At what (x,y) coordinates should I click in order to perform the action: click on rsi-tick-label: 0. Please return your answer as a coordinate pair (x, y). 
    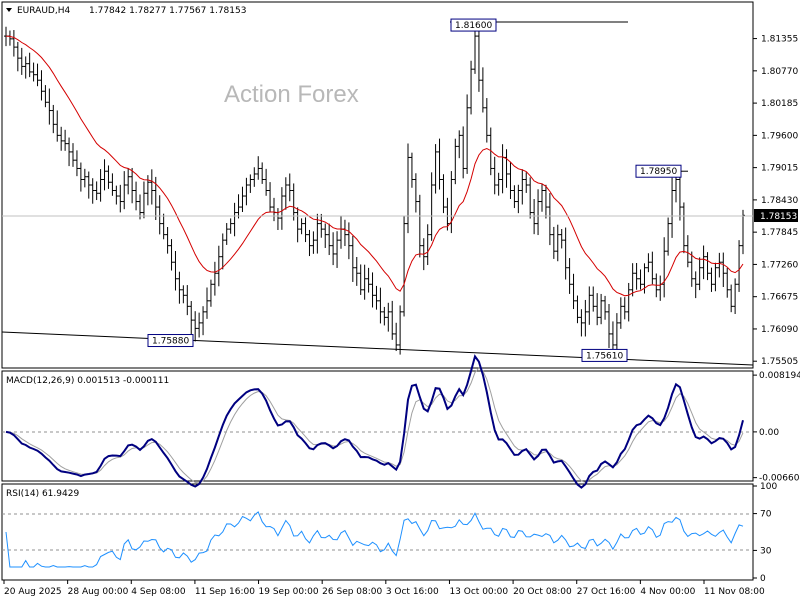
    Looking at the image, I should click on (763, 579).